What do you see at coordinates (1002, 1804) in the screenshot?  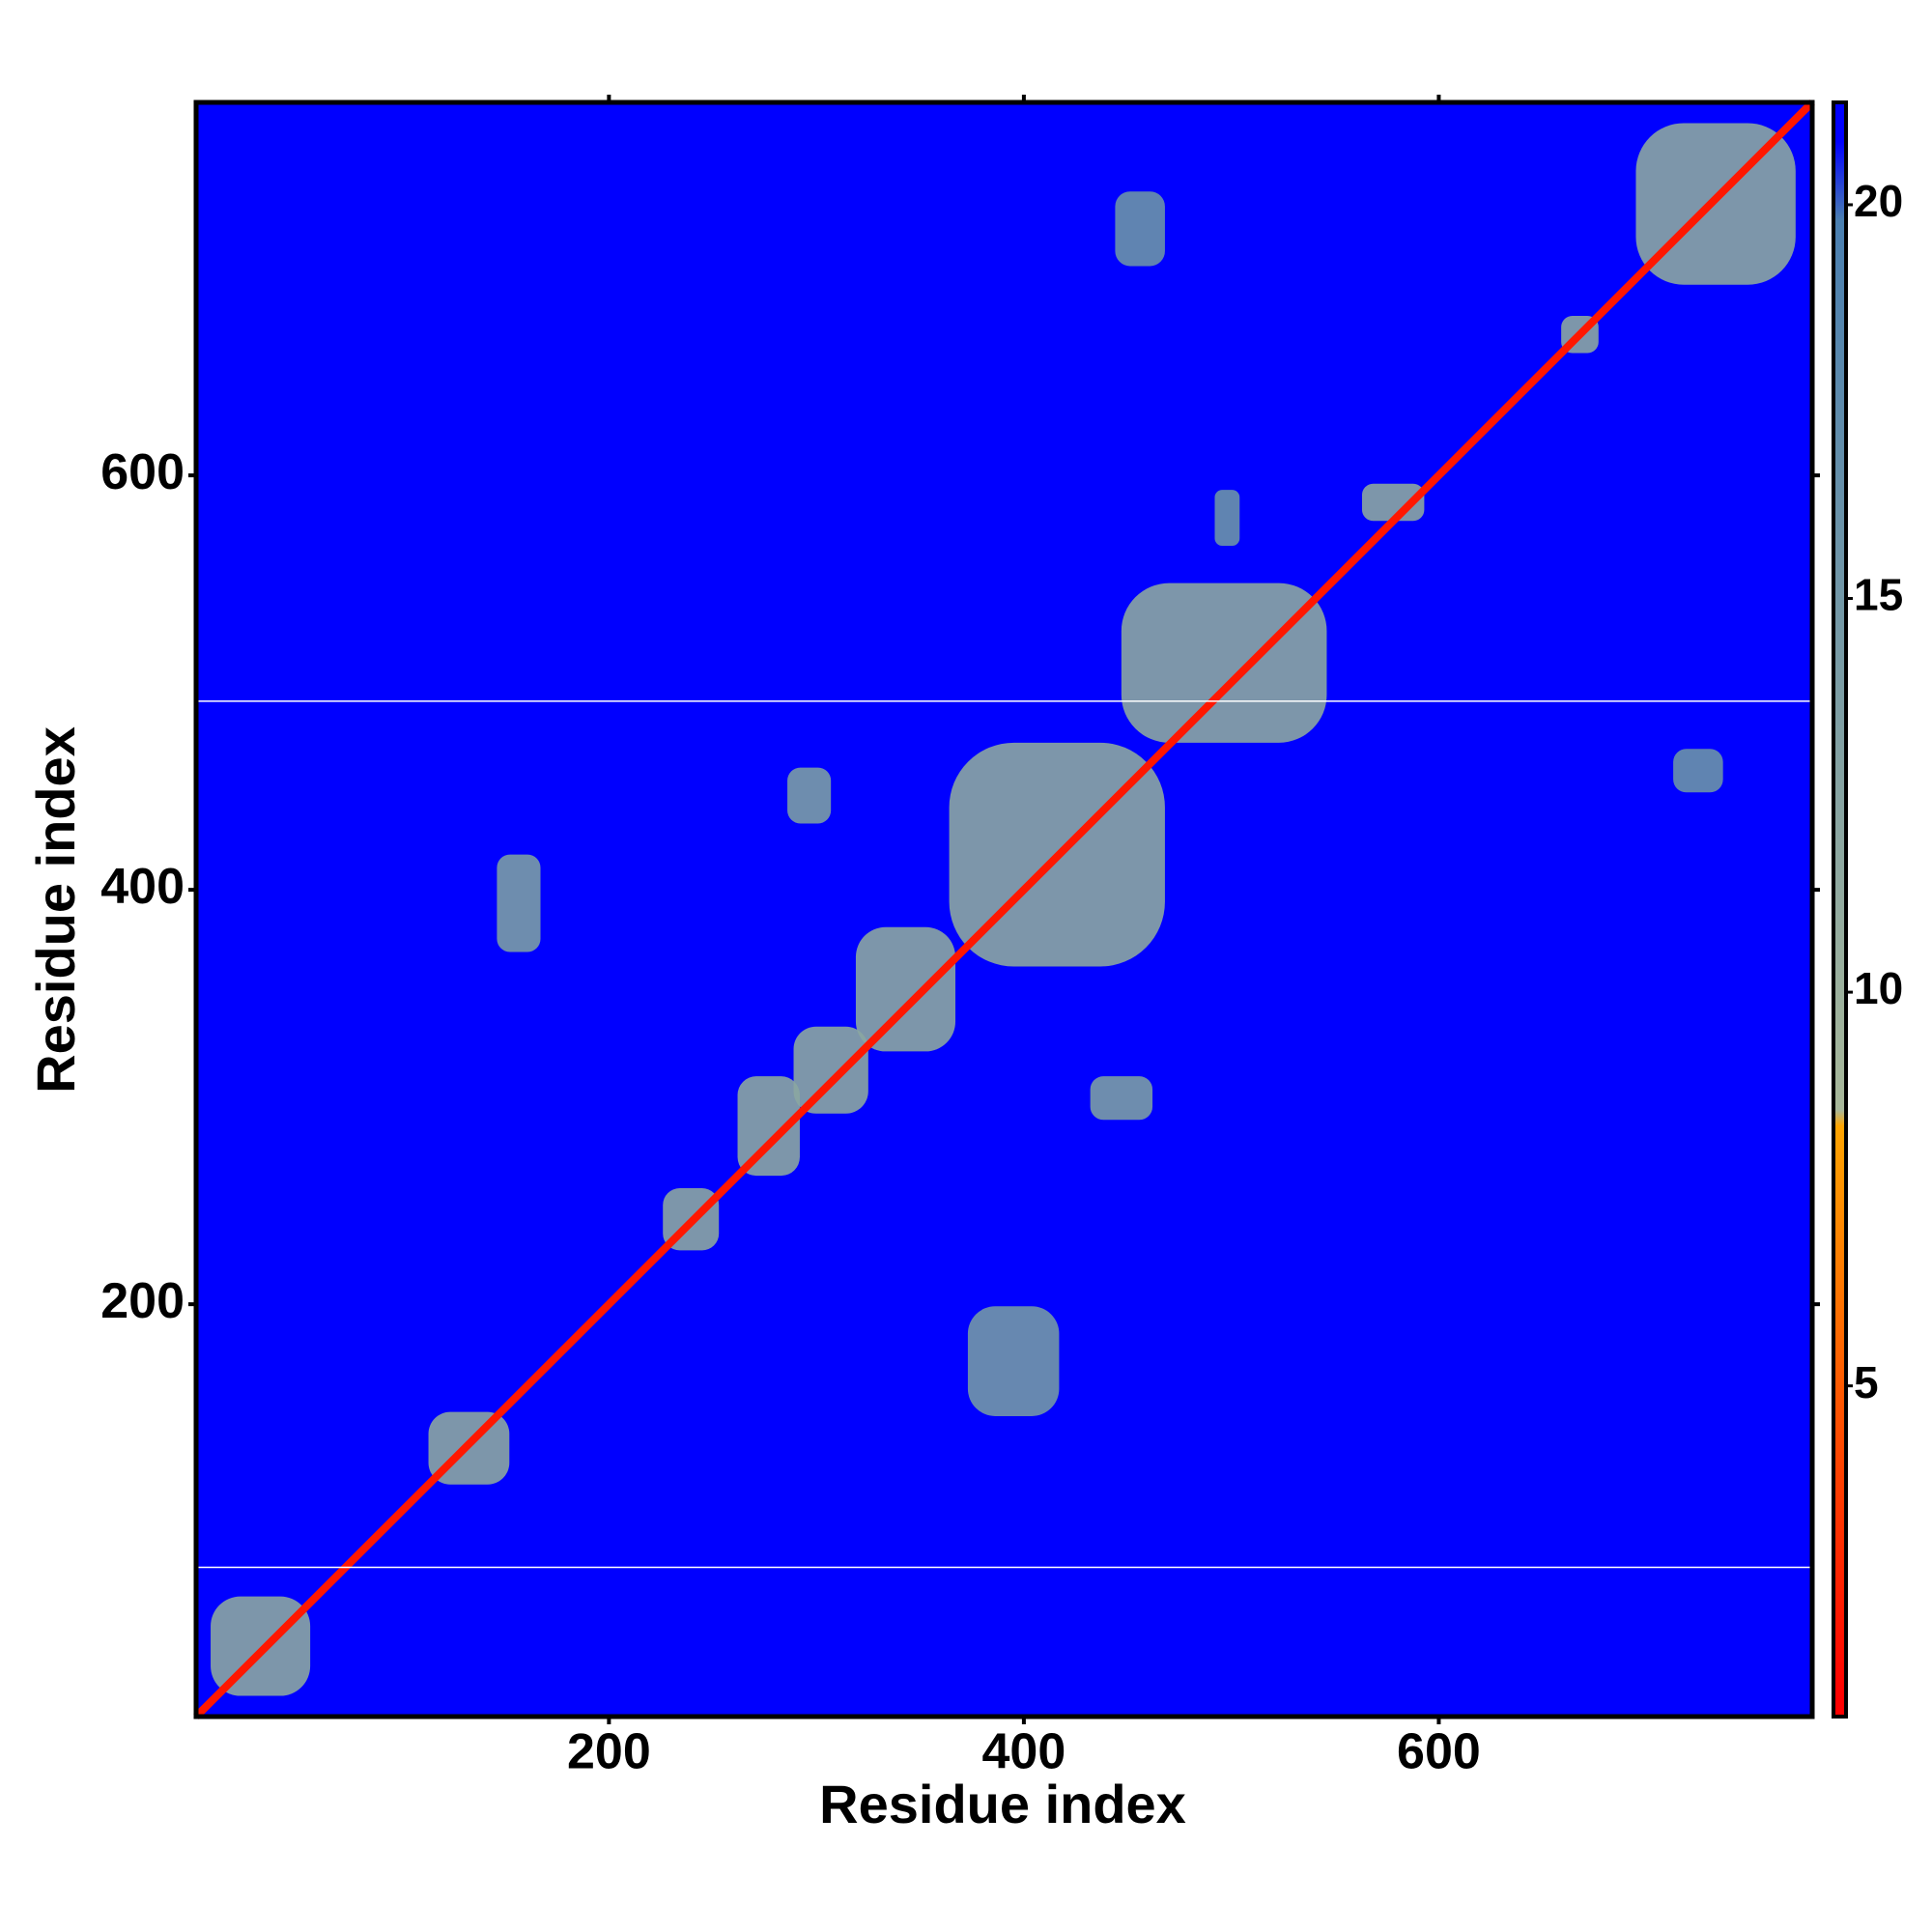 I see `x-axis-label: Residue index` at bounding box center [1002, 1804].